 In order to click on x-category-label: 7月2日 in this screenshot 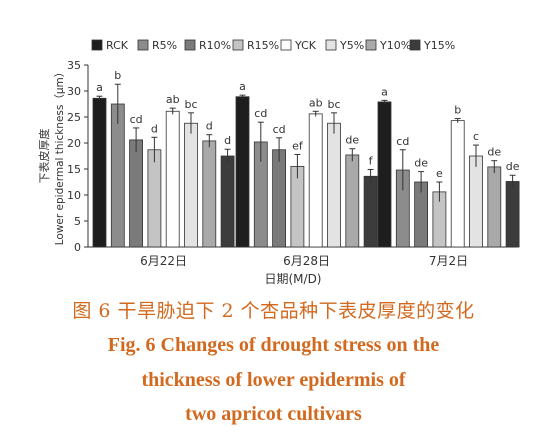, I will do `click(448, 261)`.